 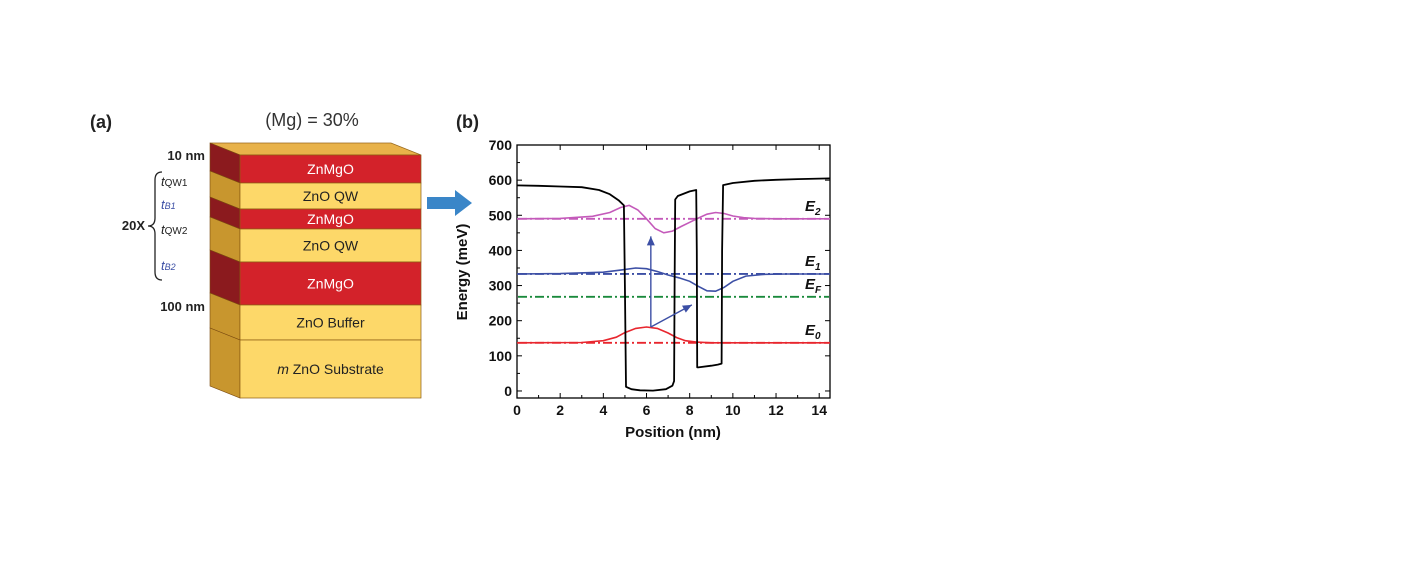 I want to click on potential-profile, so click(x=673, y=284).